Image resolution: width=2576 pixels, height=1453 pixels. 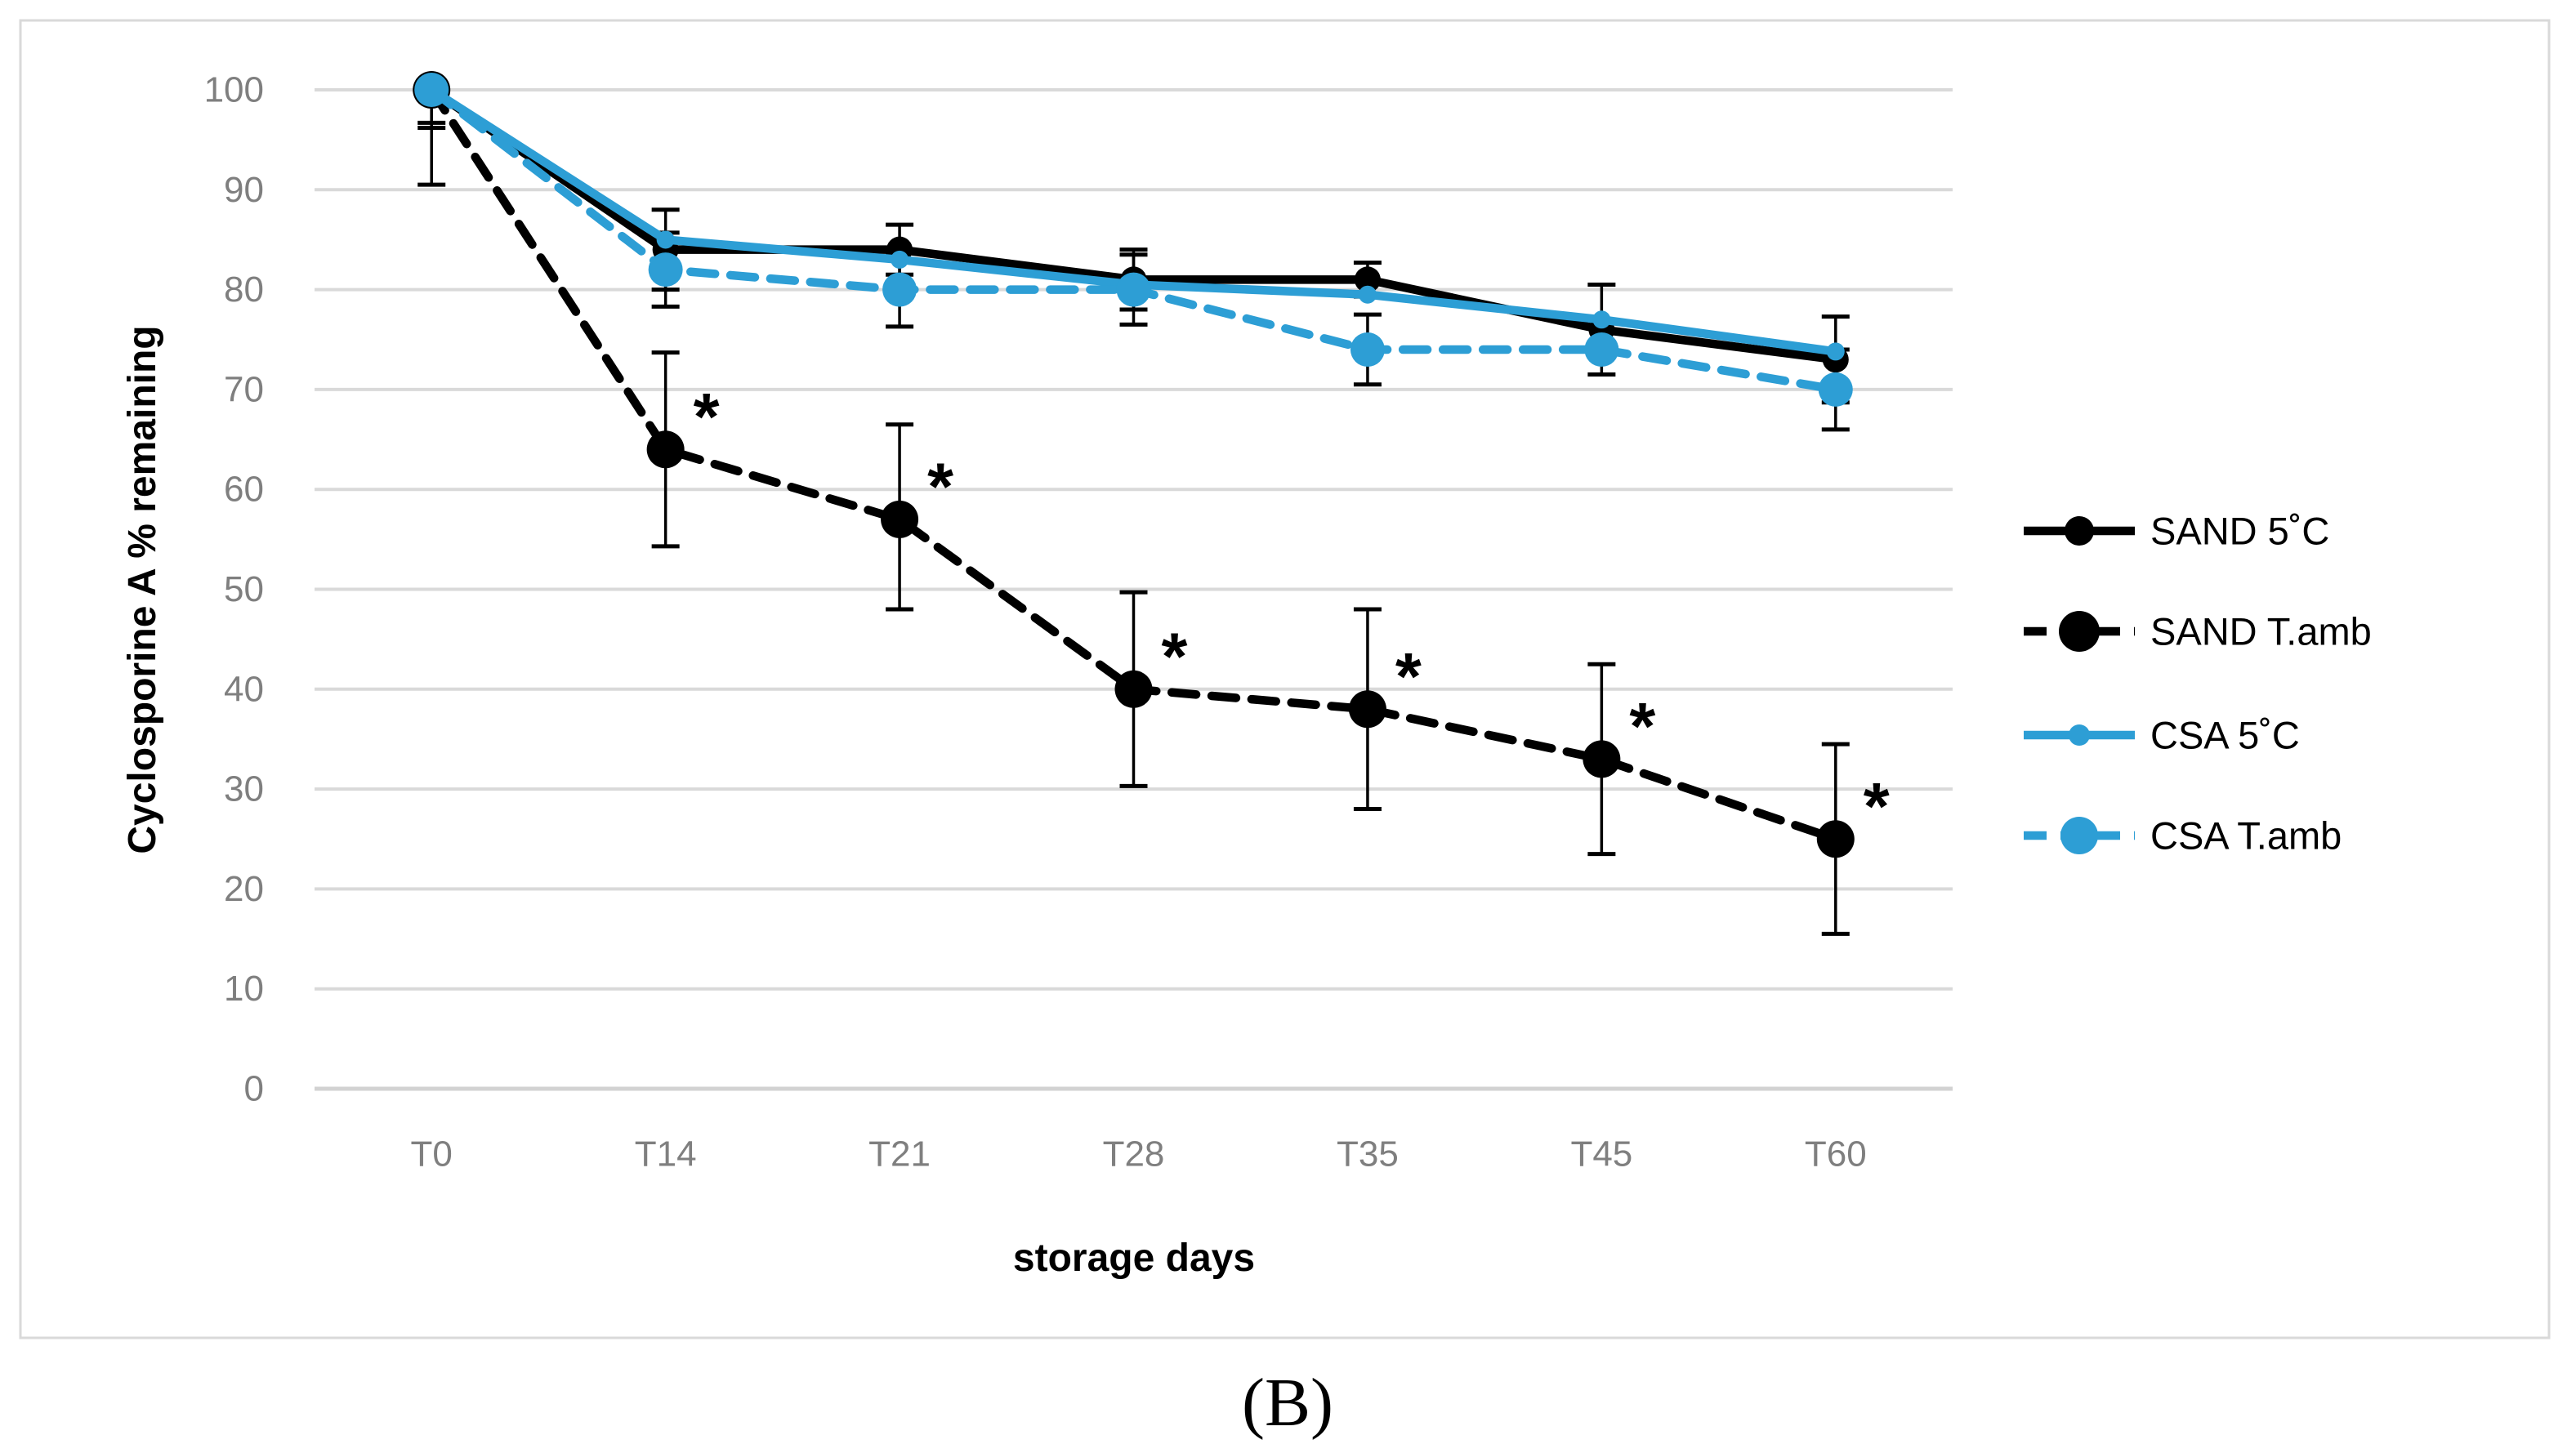 What do you see at coordinates (254, 1089) in the screenshot?
I see `y-tick-label: 0` at bounding box center [254, 1089].